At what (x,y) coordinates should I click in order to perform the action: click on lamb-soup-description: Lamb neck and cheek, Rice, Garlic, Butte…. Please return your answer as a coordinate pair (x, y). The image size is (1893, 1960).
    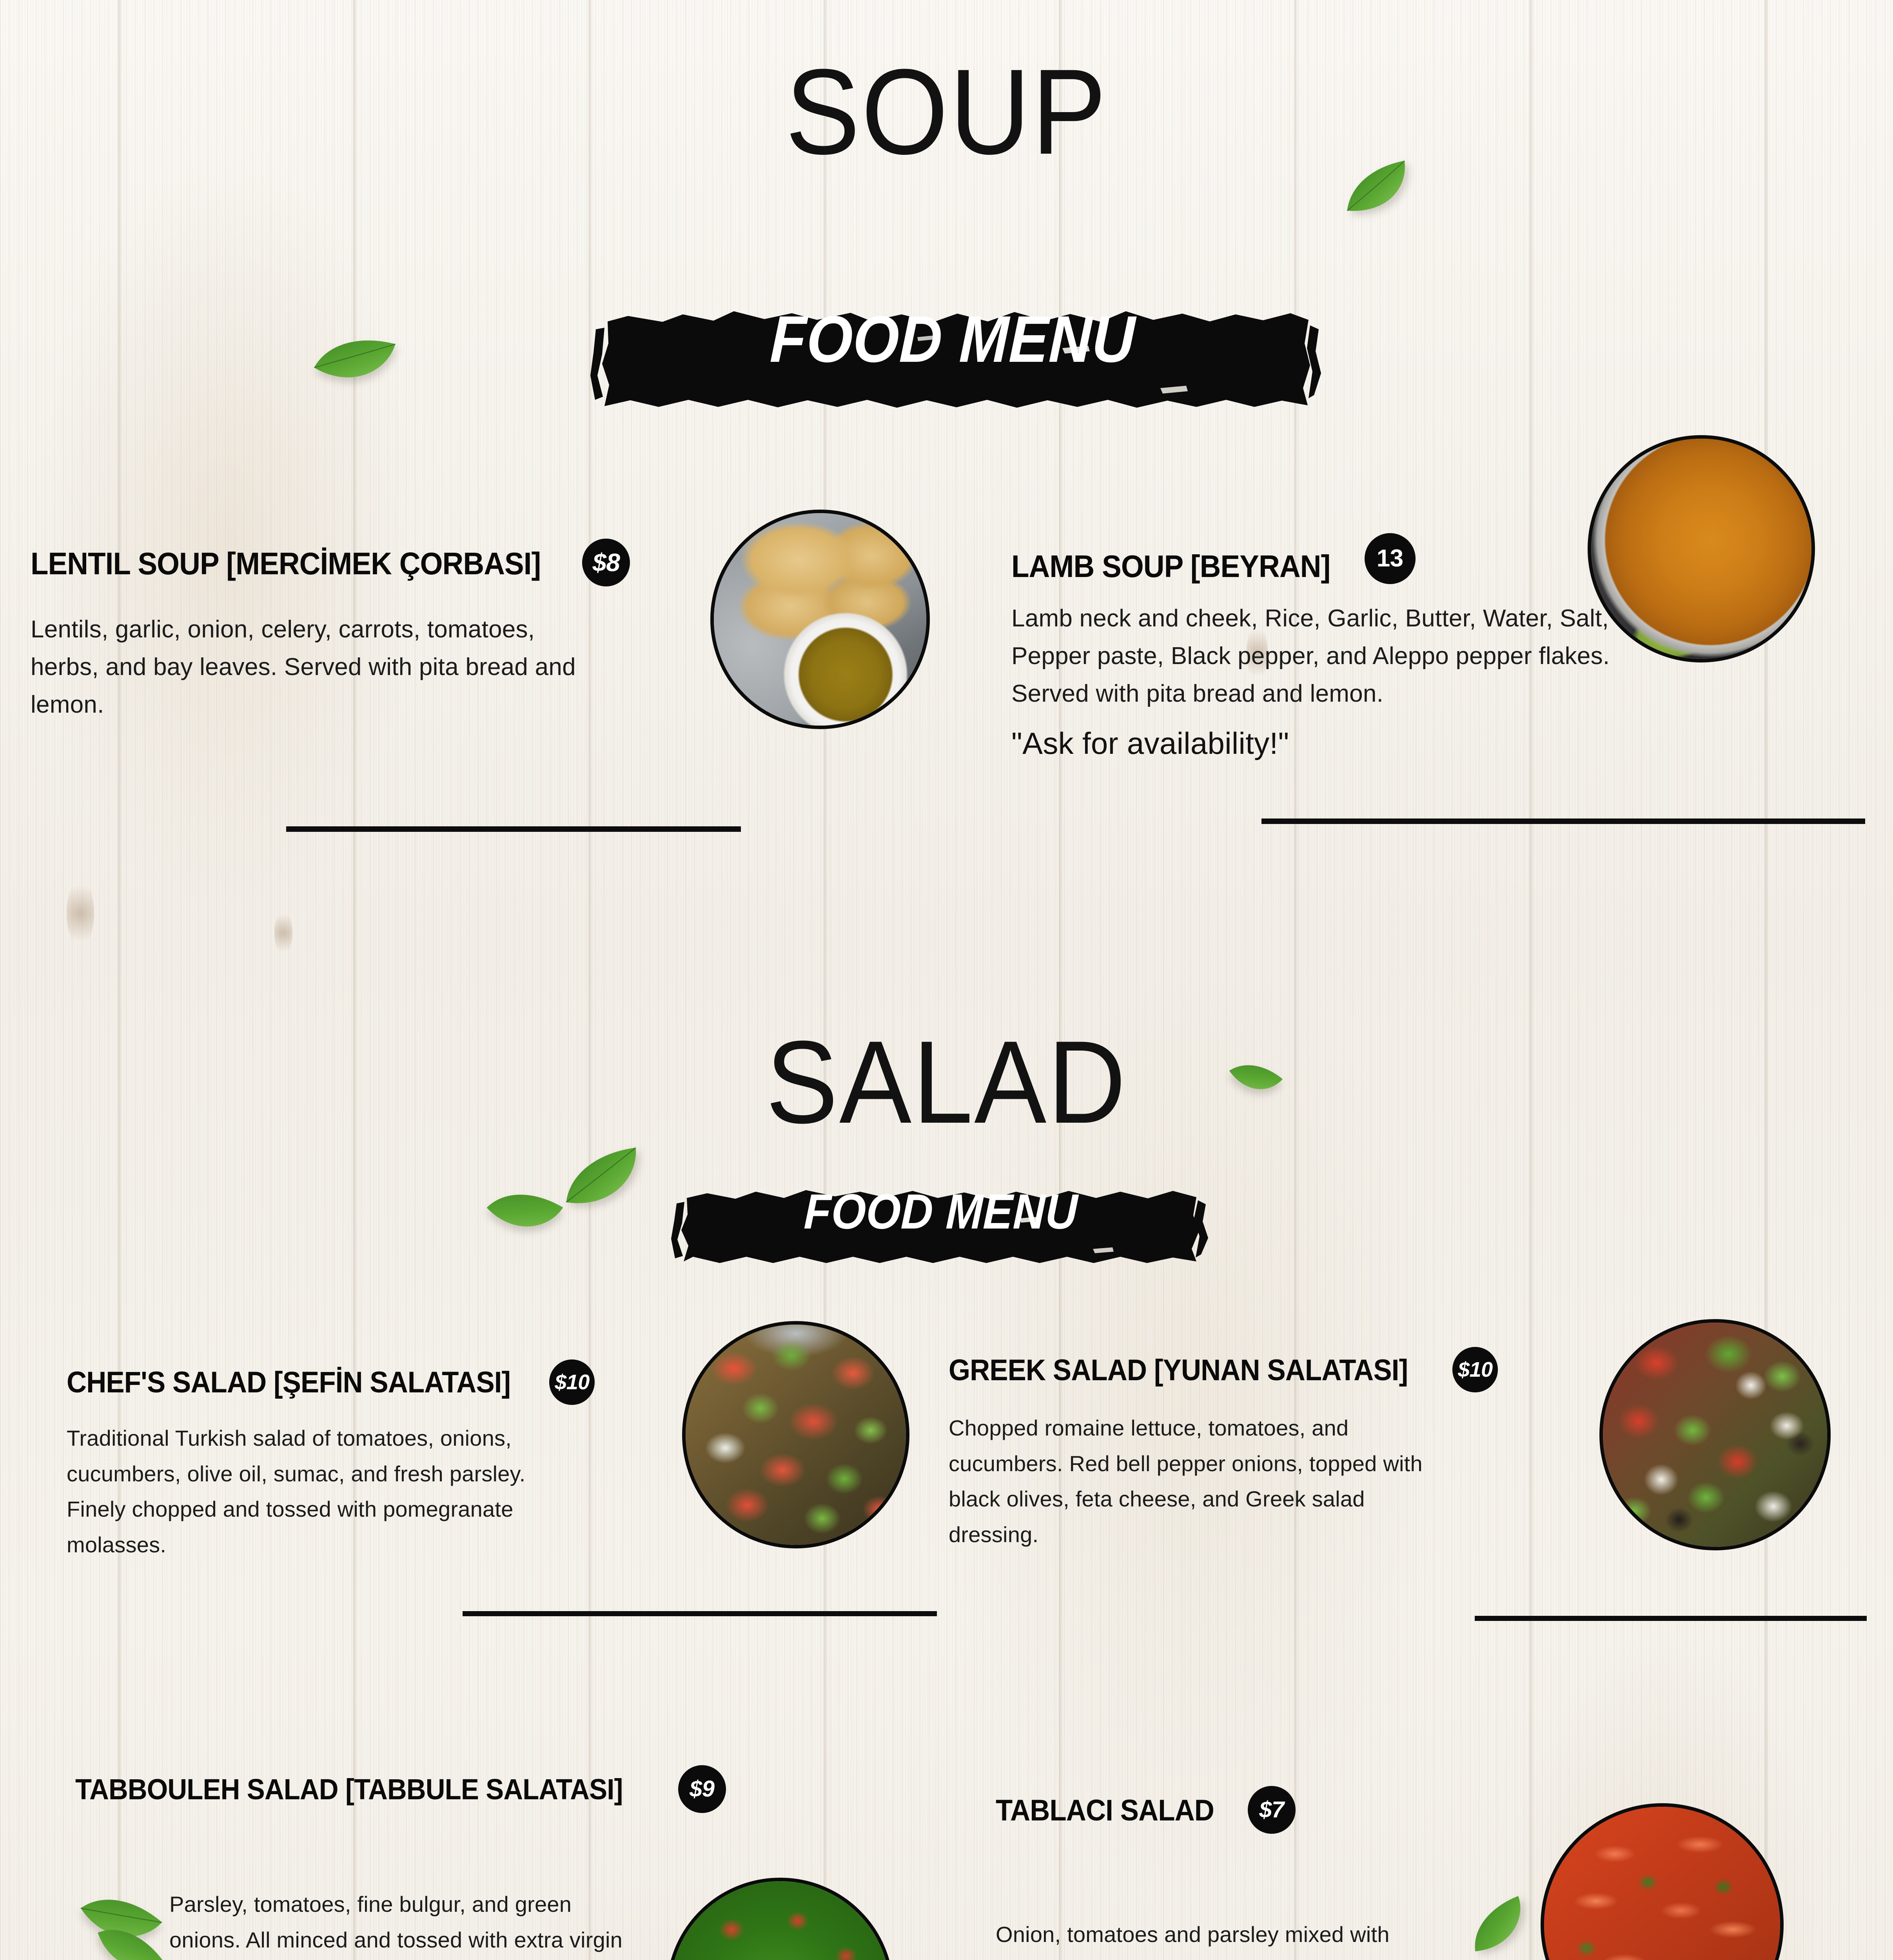
    Looking at the image, I should click on (1310, 656).